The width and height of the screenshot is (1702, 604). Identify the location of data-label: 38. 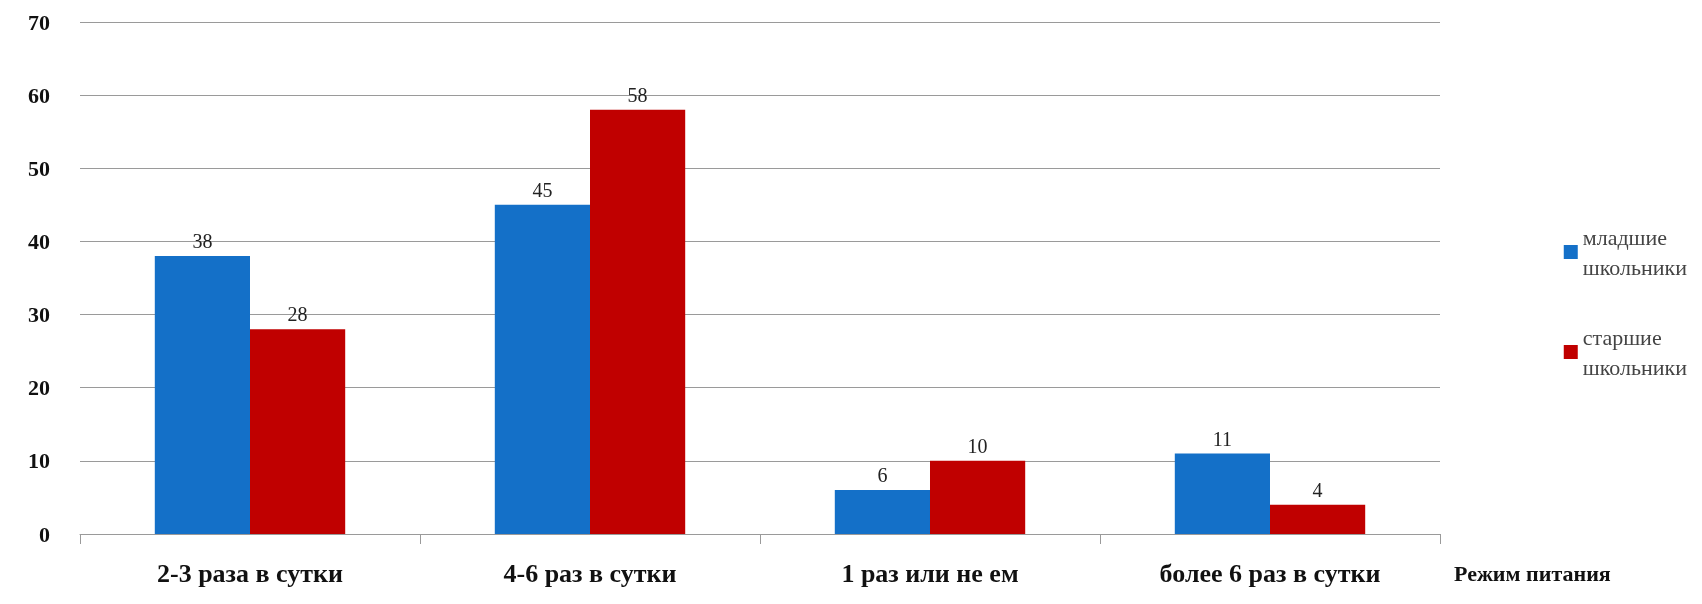
(202, 241).